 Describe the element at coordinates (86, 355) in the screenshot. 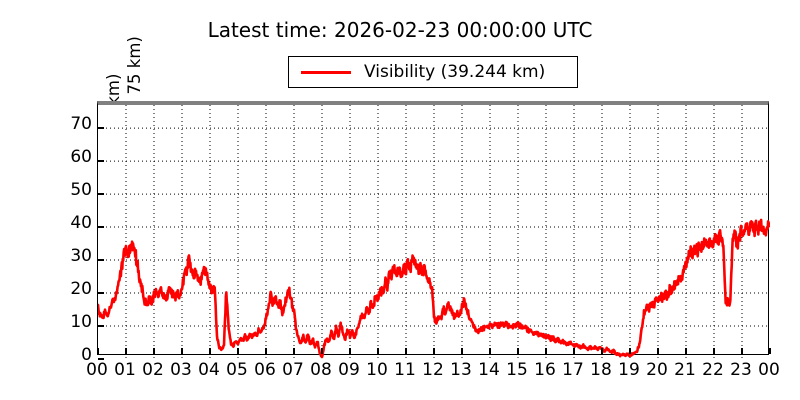

I see `y-tick-label-0: 0` at that location.